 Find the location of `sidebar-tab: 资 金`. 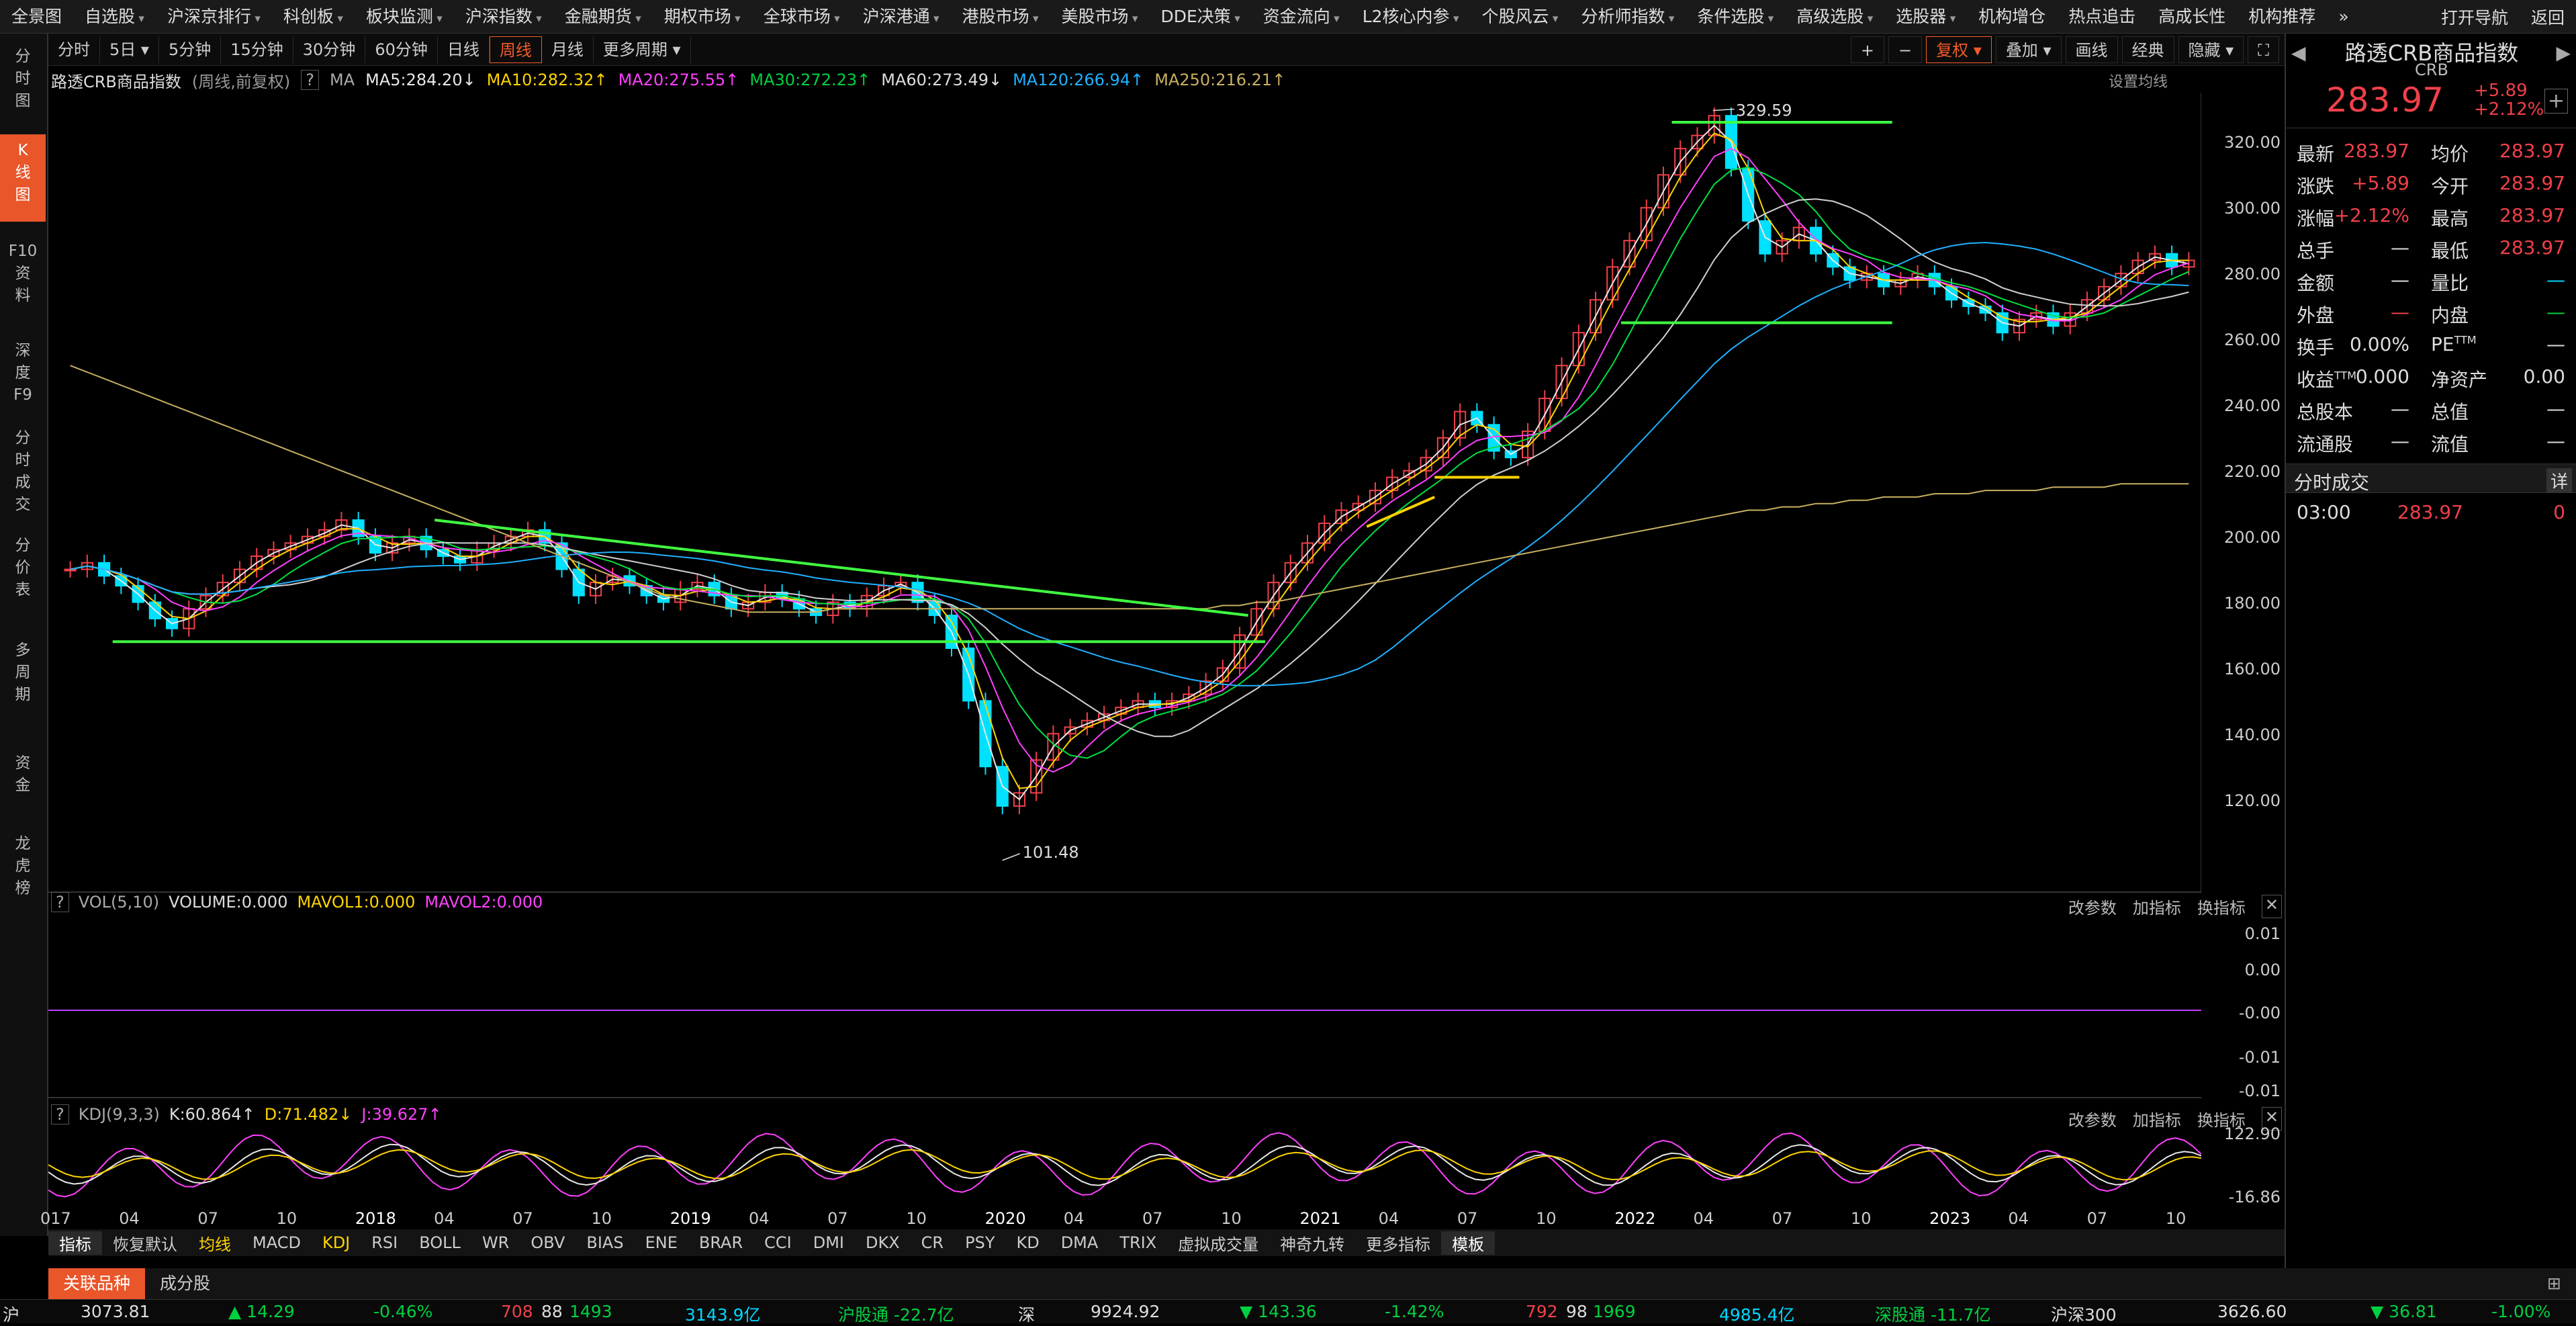

sidebar-tab: 资 金 is located at coordinates (23, 774).